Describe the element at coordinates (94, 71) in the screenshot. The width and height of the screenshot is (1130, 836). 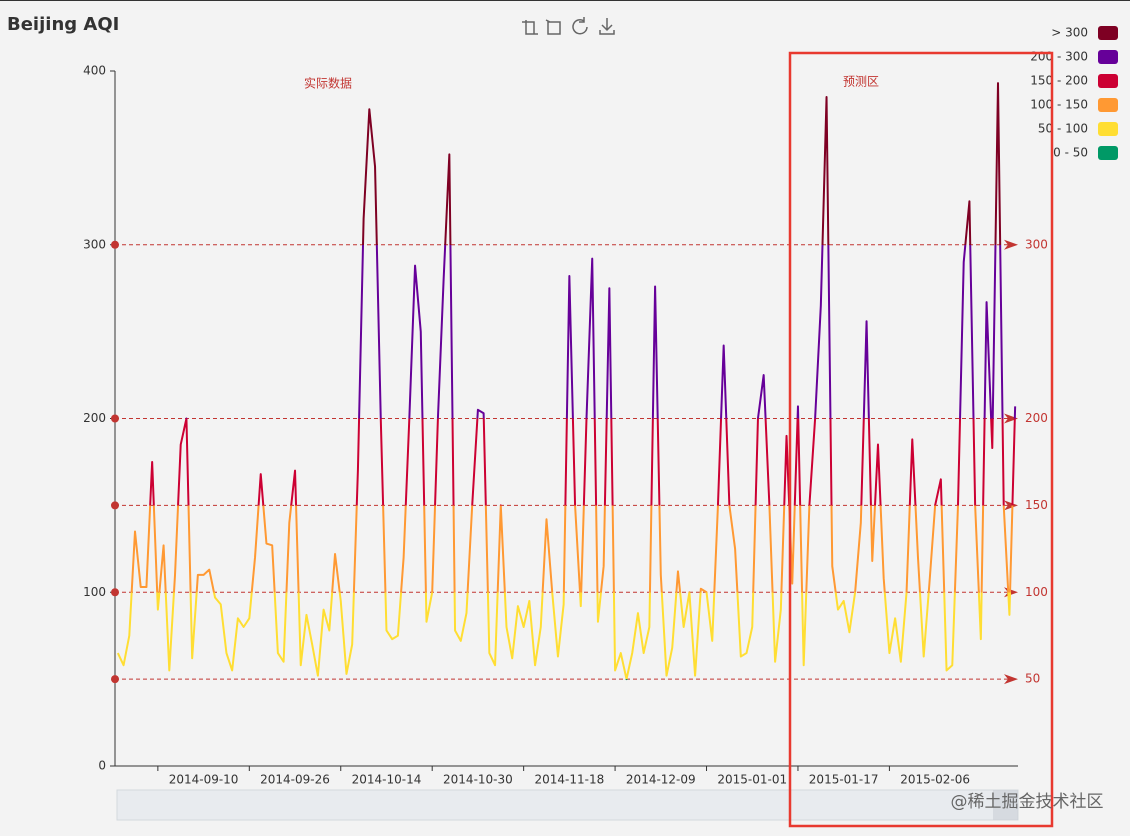
I see `y-tick-label: 400` at that location.